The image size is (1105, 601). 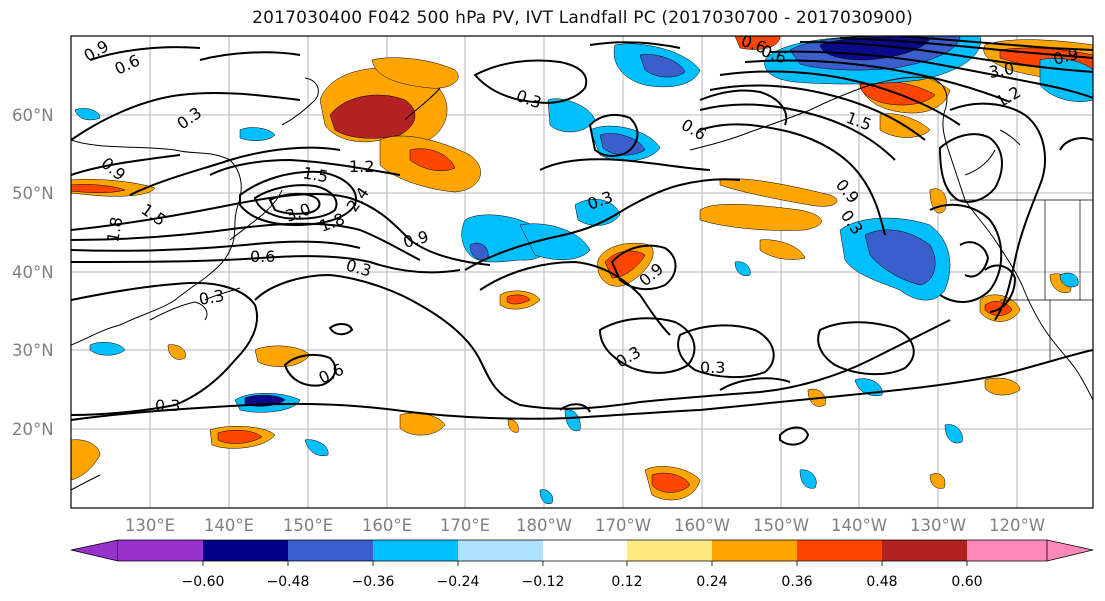 What do you see at coordinates (315, 174) in the screenshot?
I see `contour-label: 1.5` at bounding box center [315, 174].